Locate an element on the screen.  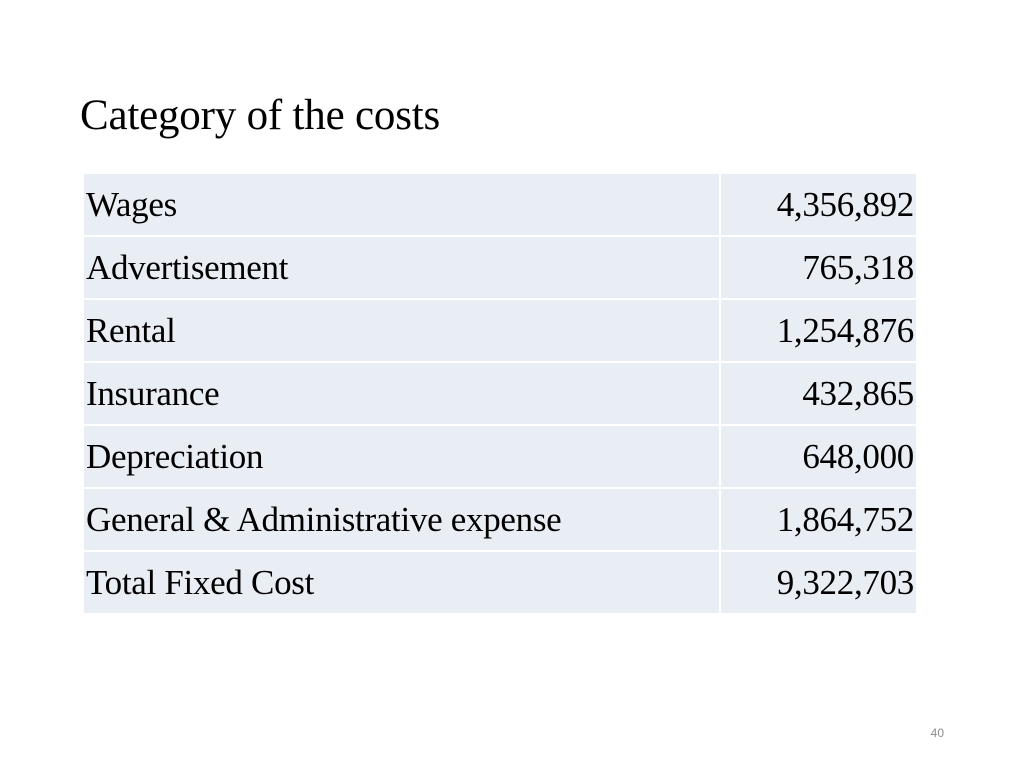
table-row-total: Total Fixed Cost 9,322,703 is located at coordinates (500, 582).